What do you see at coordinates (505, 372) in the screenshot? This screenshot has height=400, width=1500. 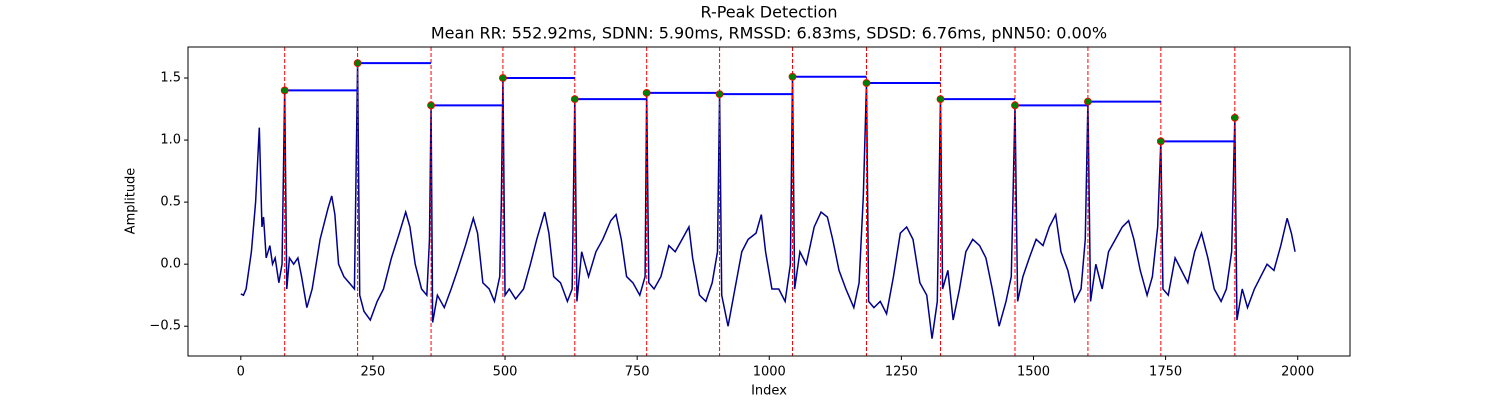 I see `x-tick-label: 500` at bounding box center [505, 372].